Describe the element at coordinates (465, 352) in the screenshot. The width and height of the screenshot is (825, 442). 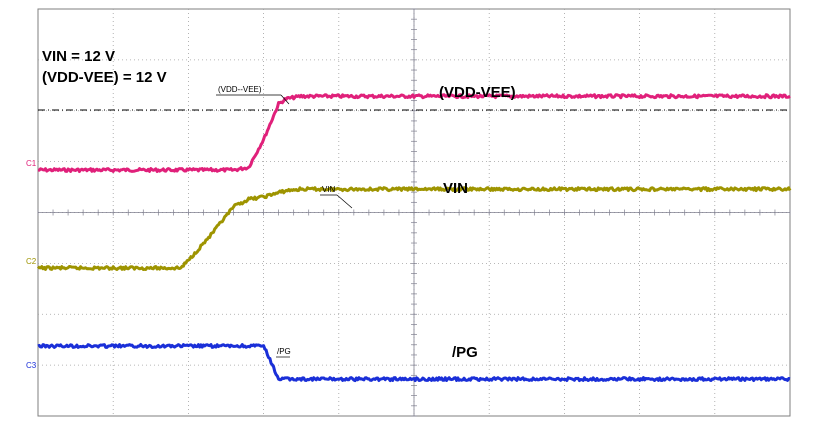
I see `label-pg: /PG` at that location.